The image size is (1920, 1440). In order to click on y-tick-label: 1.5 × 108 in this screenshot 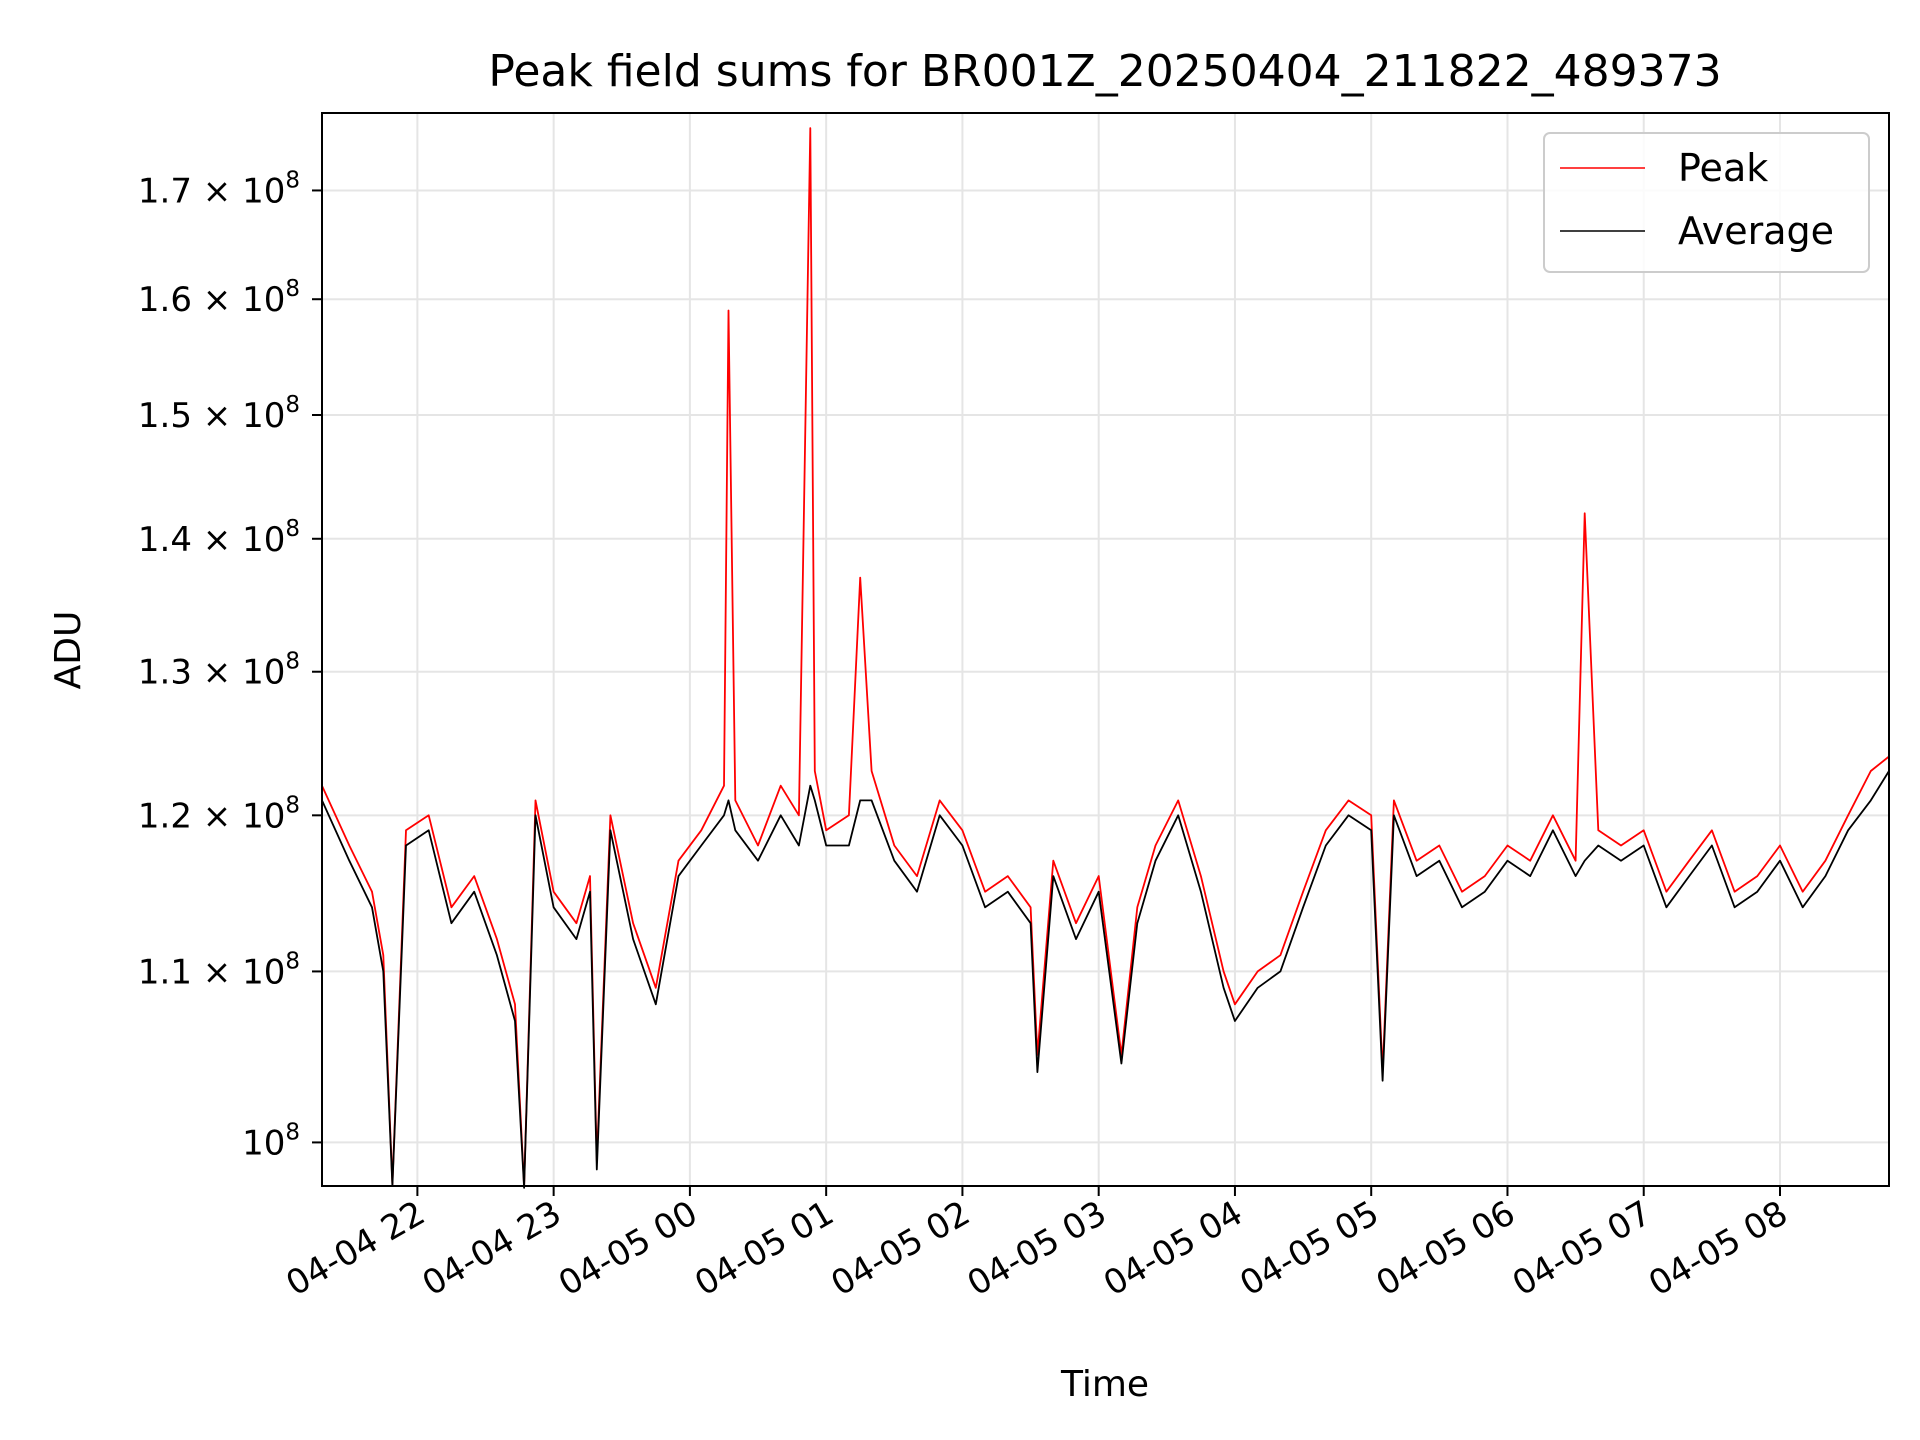, I will do `click(219, 414)`.